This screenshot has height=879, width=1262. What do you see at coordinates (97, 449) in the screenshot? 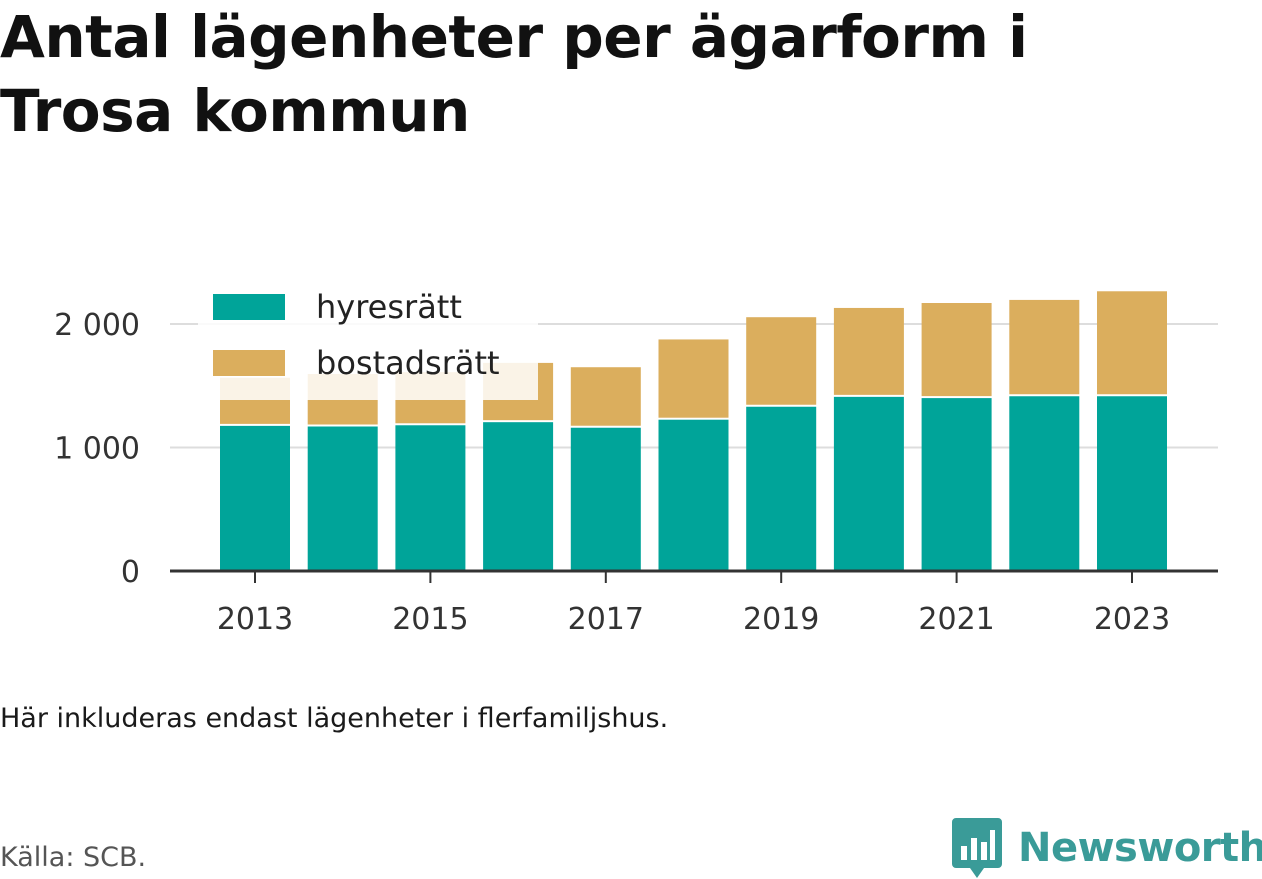
I see `y-tick-label: 1 000` at bounding box center [97, 449].